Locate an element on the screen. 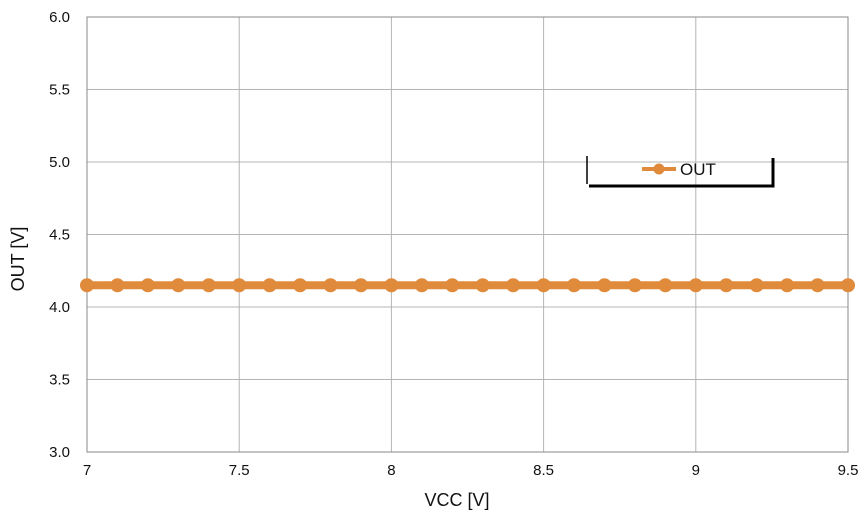 This screenshot has height=514, width=860. x-axis-title: VCC [V] is located at coordinates (456, 500).